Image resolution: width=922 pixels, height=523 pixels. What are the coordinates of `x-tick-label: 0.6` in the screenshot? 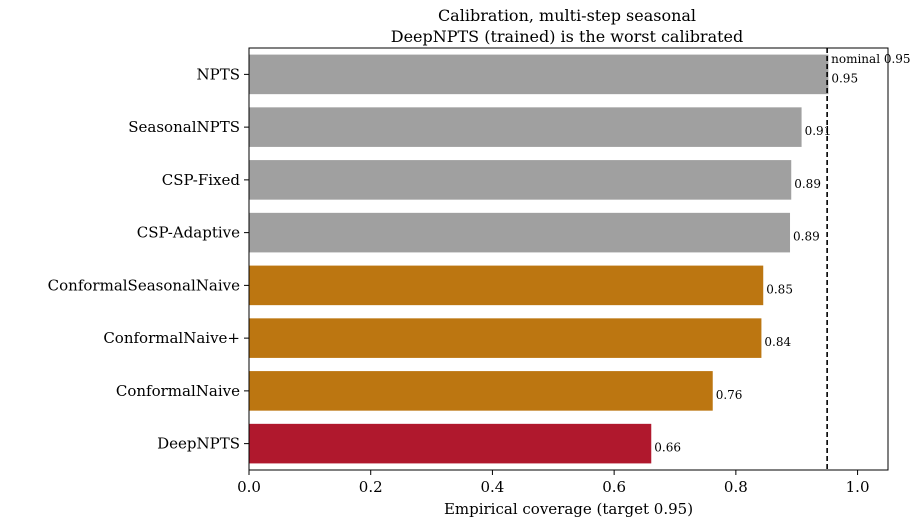 It's located at (614, 487).